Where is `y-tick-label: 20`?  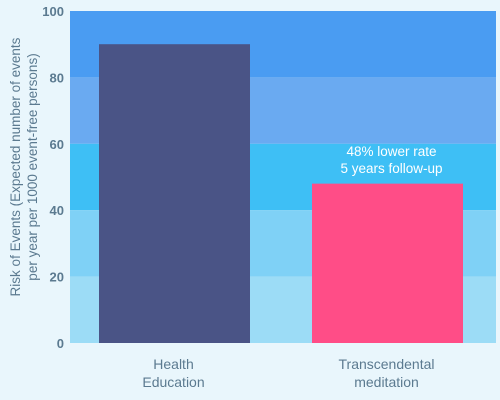 y-tick-label: 20 is located at coordinates (57, 277).